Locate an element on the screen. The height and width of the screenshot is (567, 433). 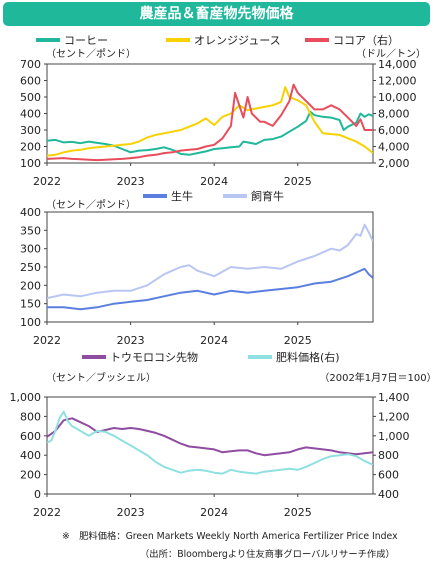
y2-tick-label: 800 is located at coordinates (388, 455).